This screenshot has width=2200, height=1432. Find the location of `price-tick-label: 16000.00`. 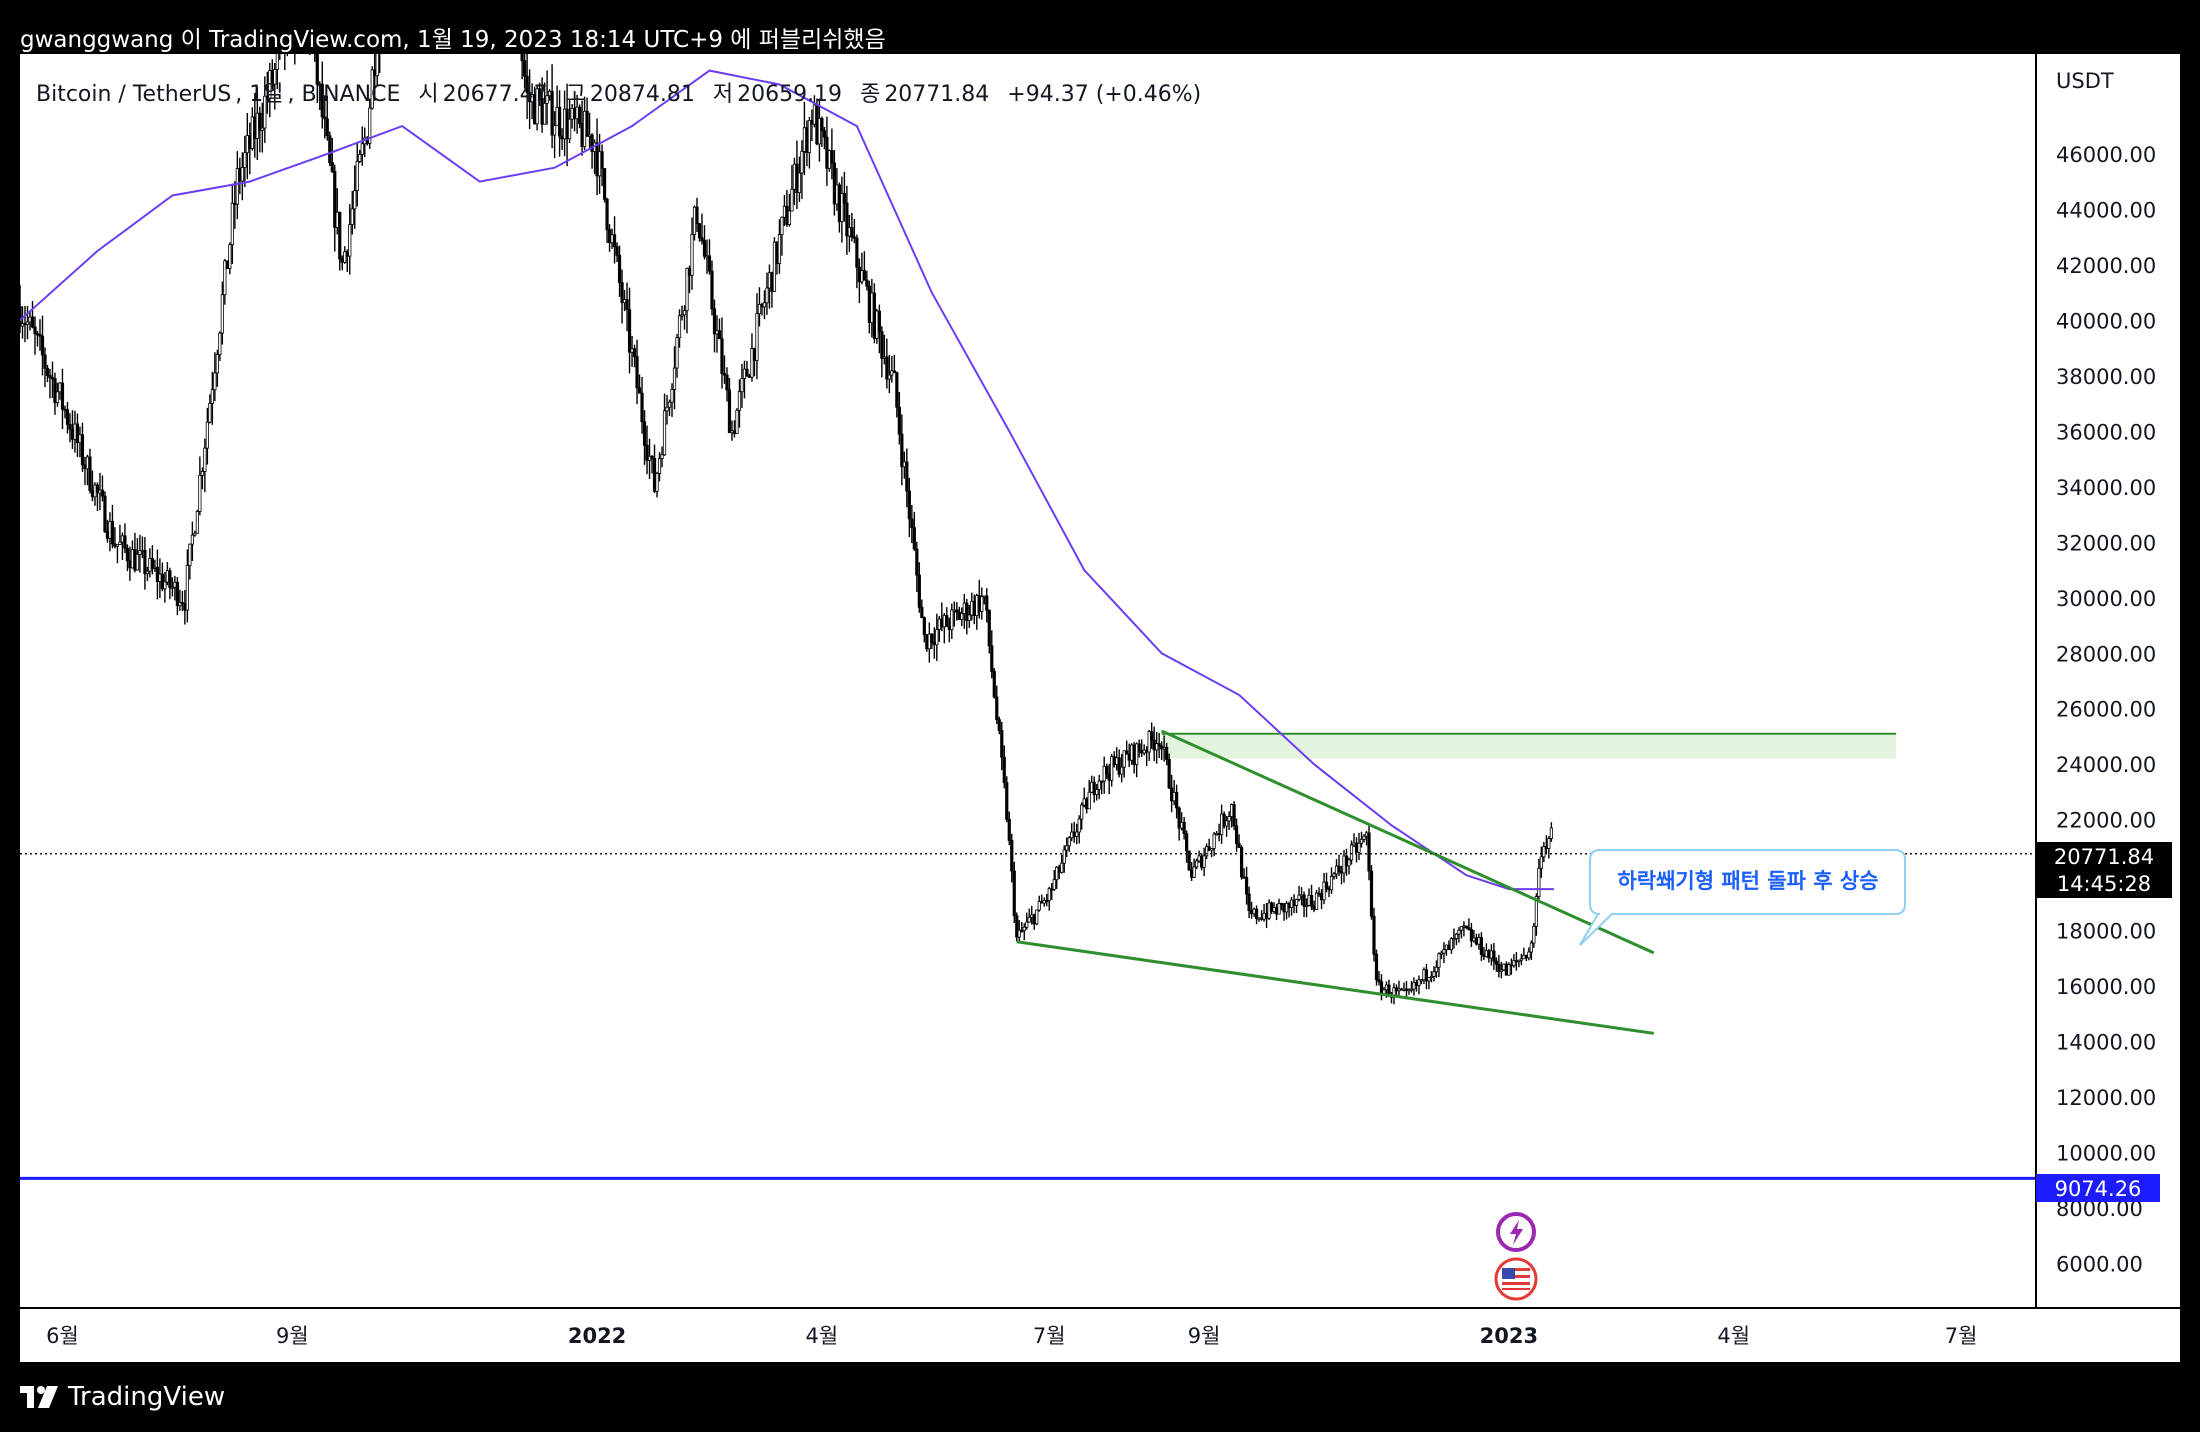

price-tick-label: 16000.00 is located at coordinates (2106, 987).